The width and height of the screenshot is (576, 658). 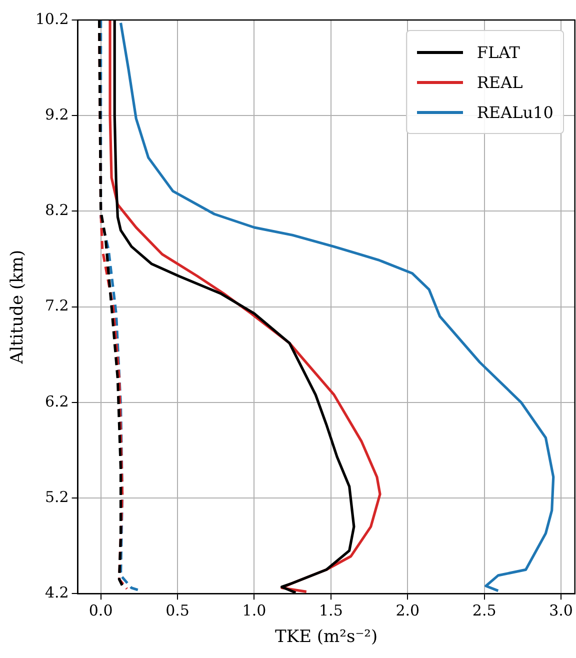 I want to click on y-tick-label: 10.2, so click(x=52, y=19).